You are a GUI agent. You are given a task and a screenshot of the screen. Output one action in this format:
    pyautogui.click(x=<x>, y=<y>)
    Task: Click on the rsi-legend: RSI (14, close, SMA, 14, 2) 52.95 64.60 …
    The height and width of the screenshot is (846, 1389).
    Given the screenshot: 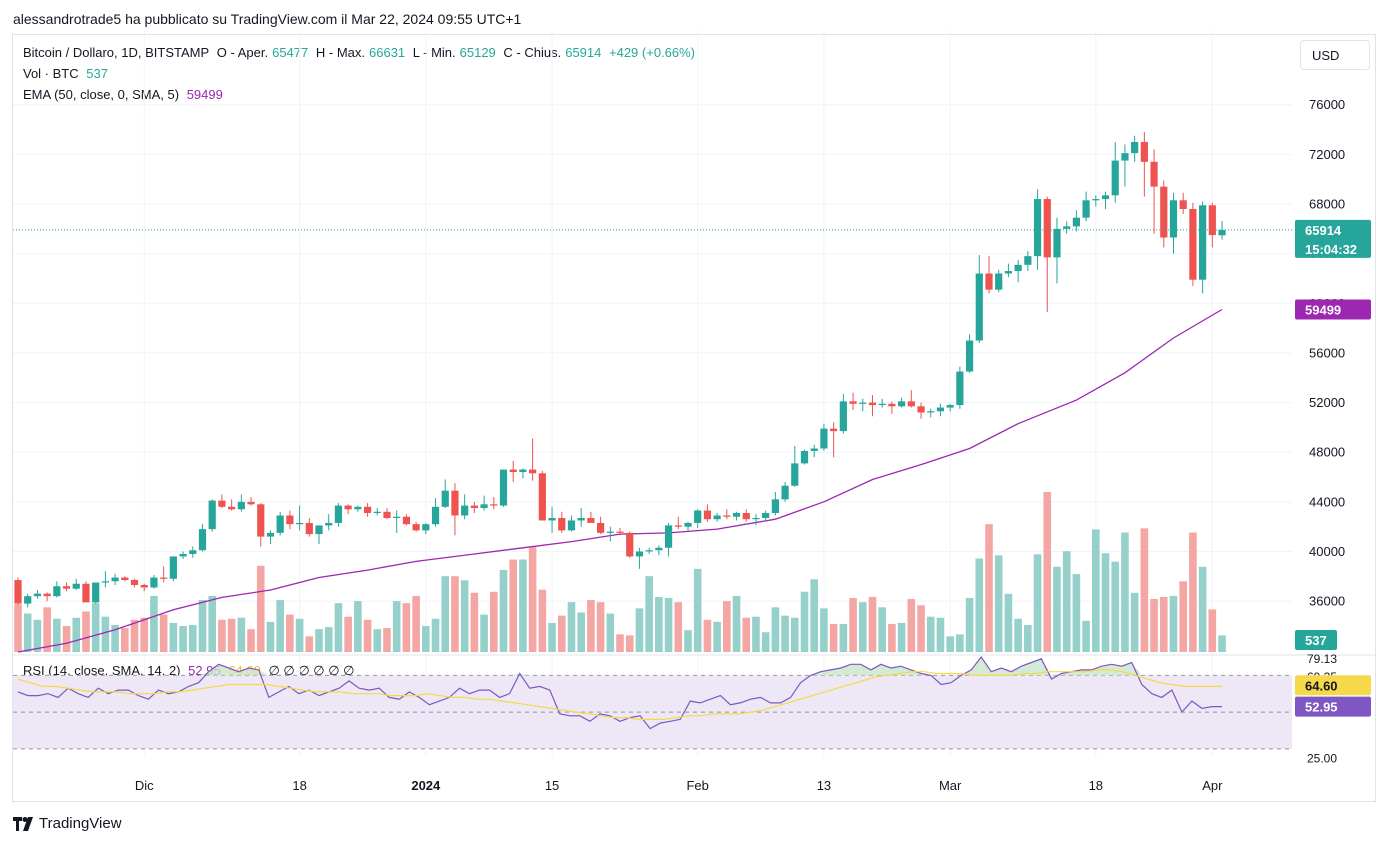 What is the action you would take?
    pyautogui.click(x=191, y=671)
    